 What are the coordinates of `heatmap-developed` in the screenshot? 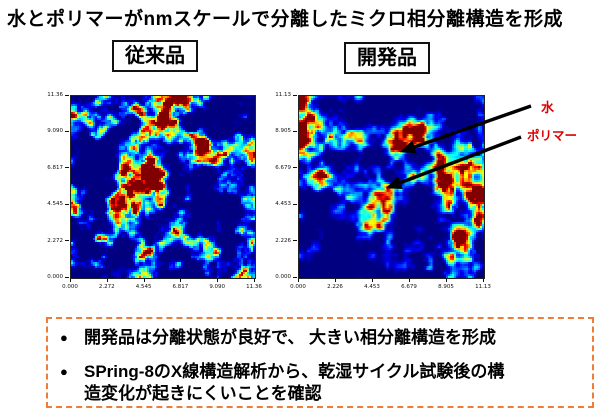 It's located at (391, 187).